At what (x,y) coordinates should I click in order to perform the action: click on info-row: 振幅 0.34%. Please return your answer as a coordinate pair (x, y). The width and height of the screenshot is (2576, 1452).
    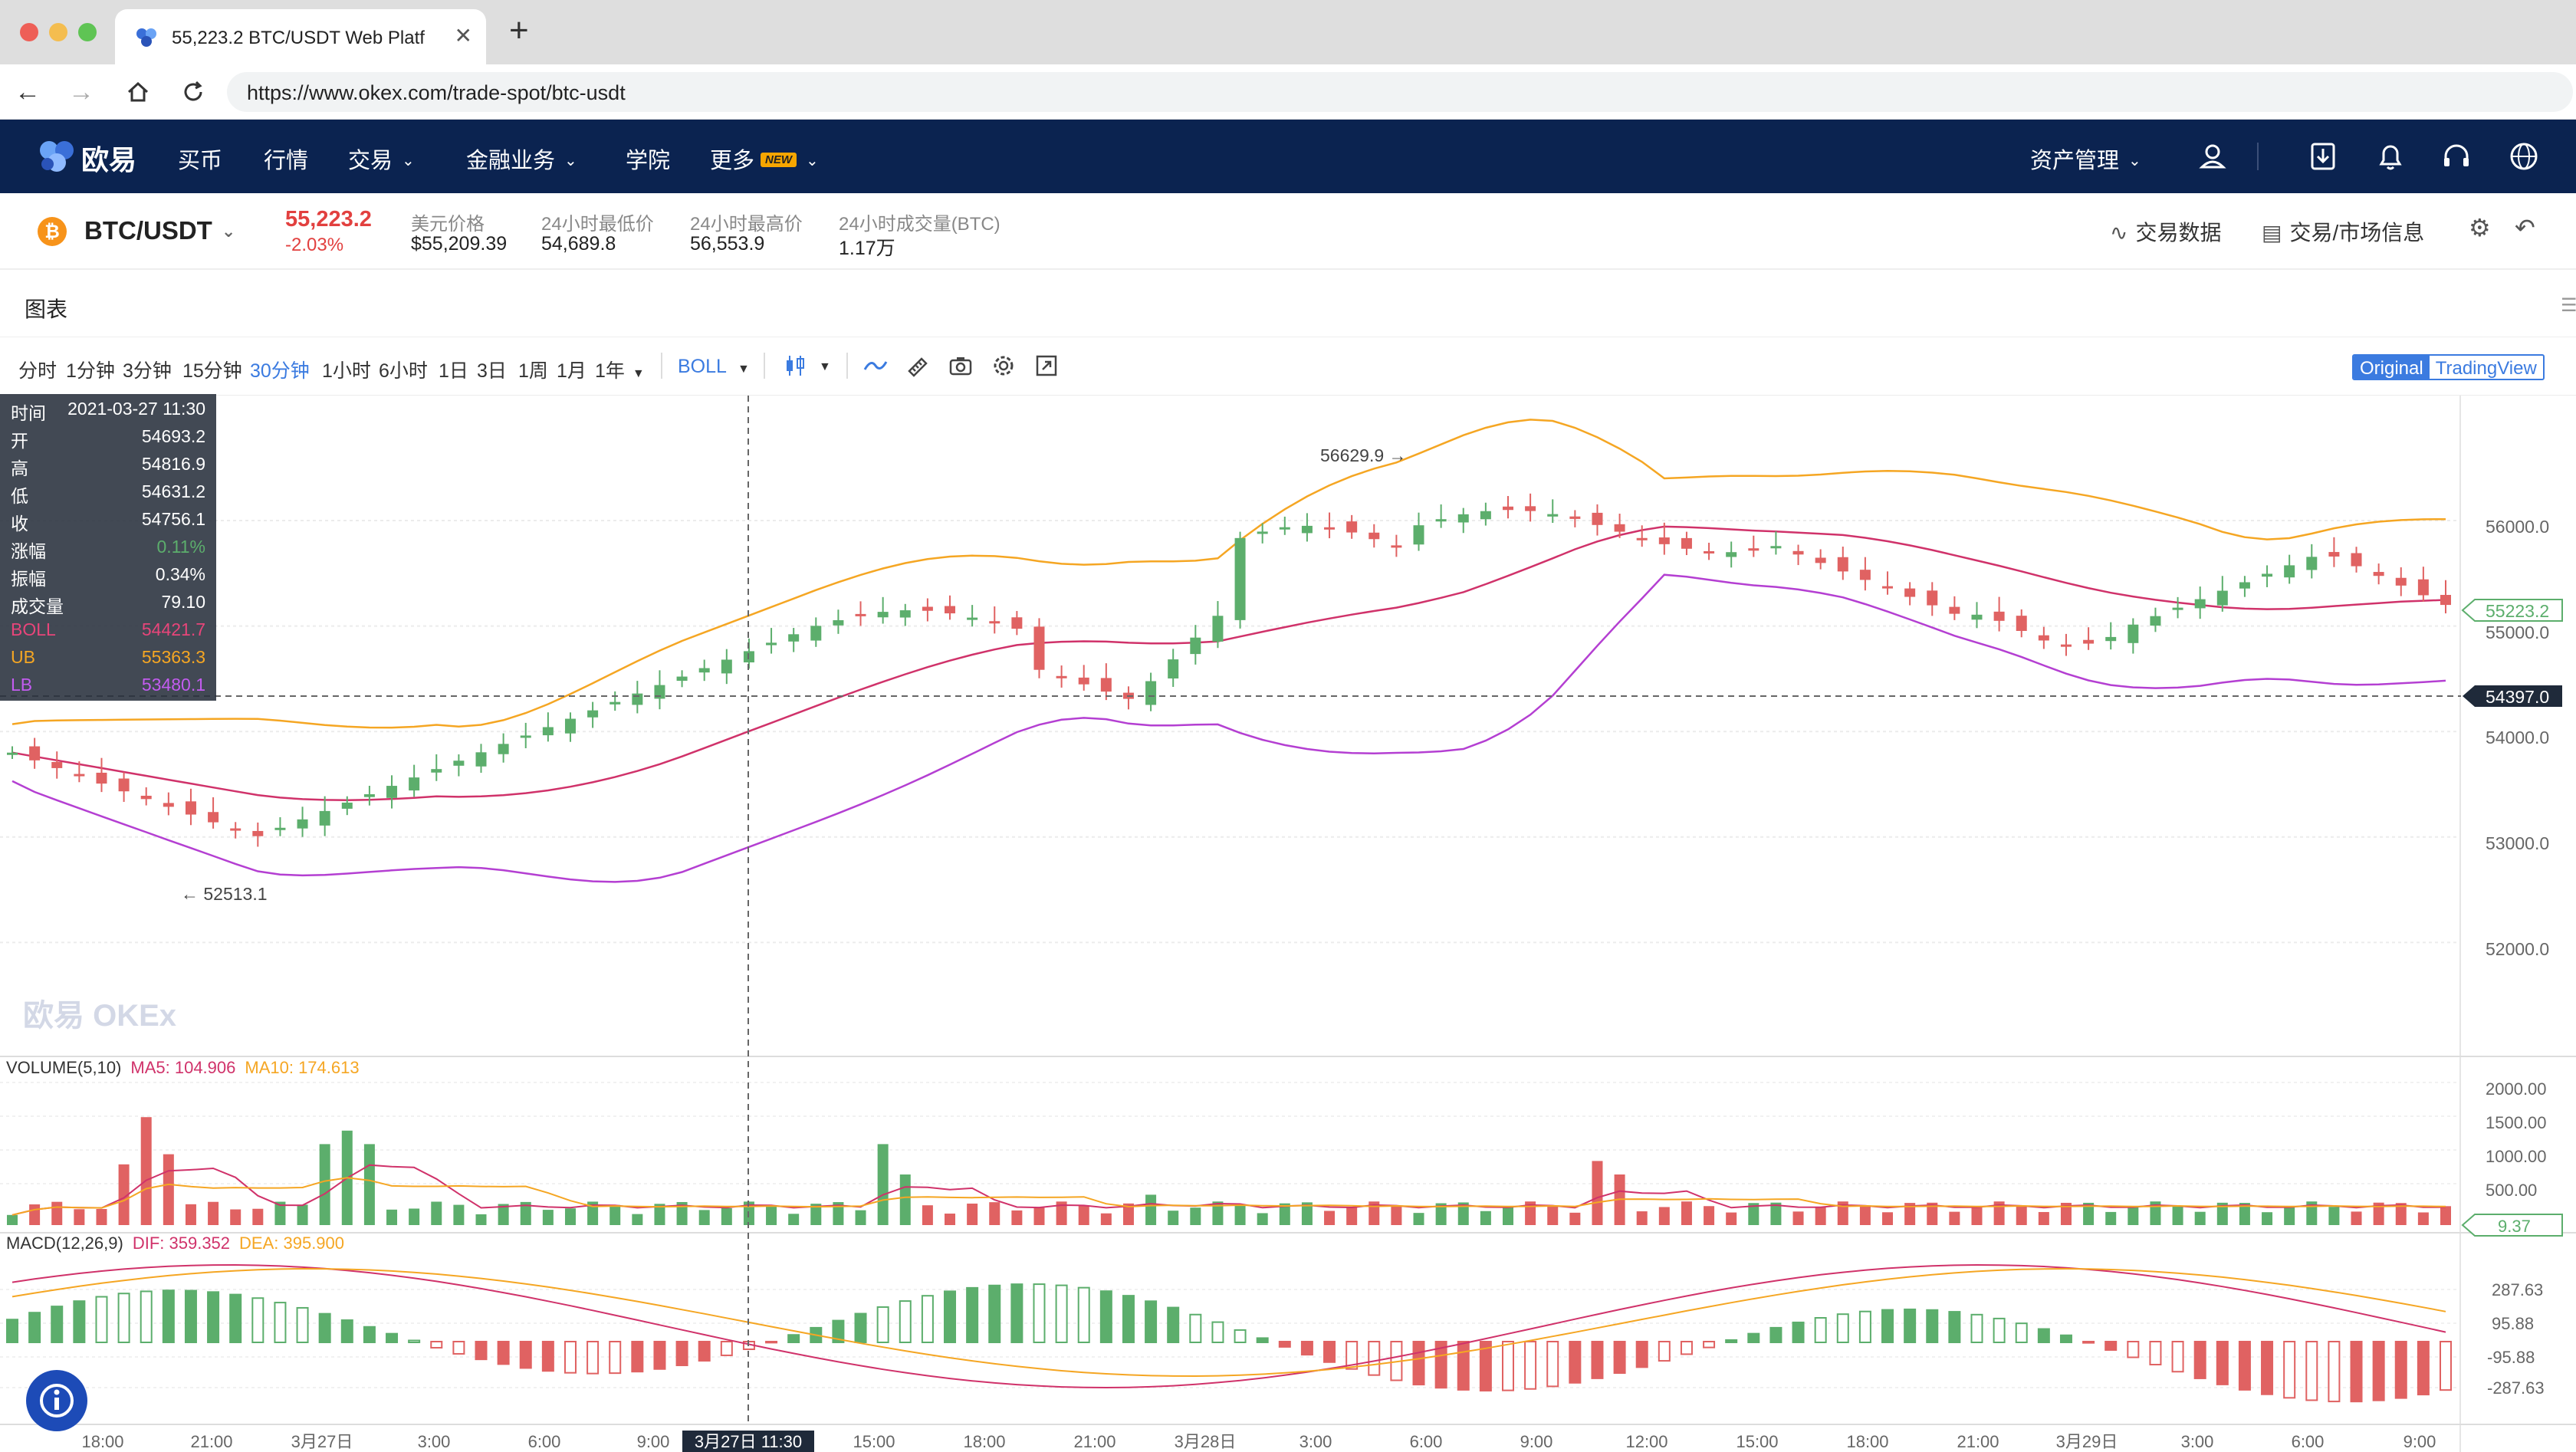
    Looking at the image, I should click on (108, 574).